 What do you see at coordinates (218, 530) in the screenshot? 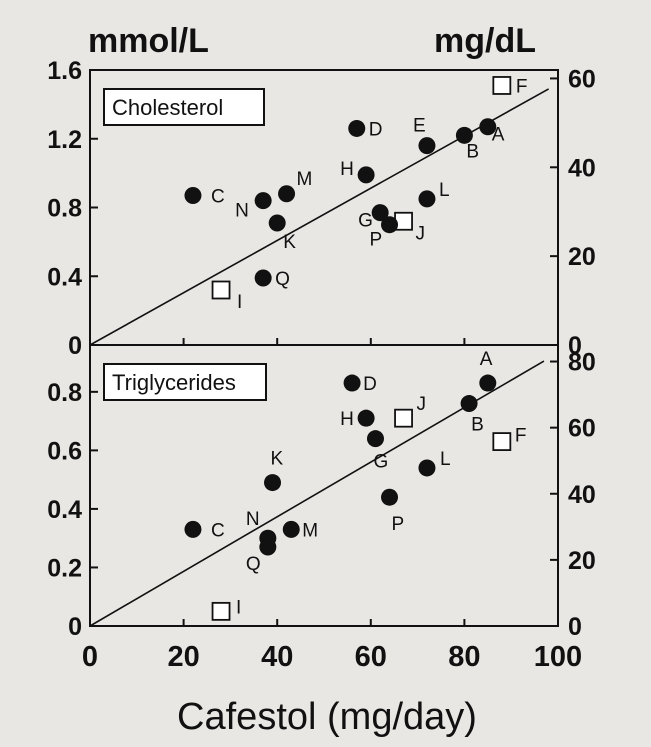
I see `triglycerides-point-c-label: C` at bounding box center [218, 530].